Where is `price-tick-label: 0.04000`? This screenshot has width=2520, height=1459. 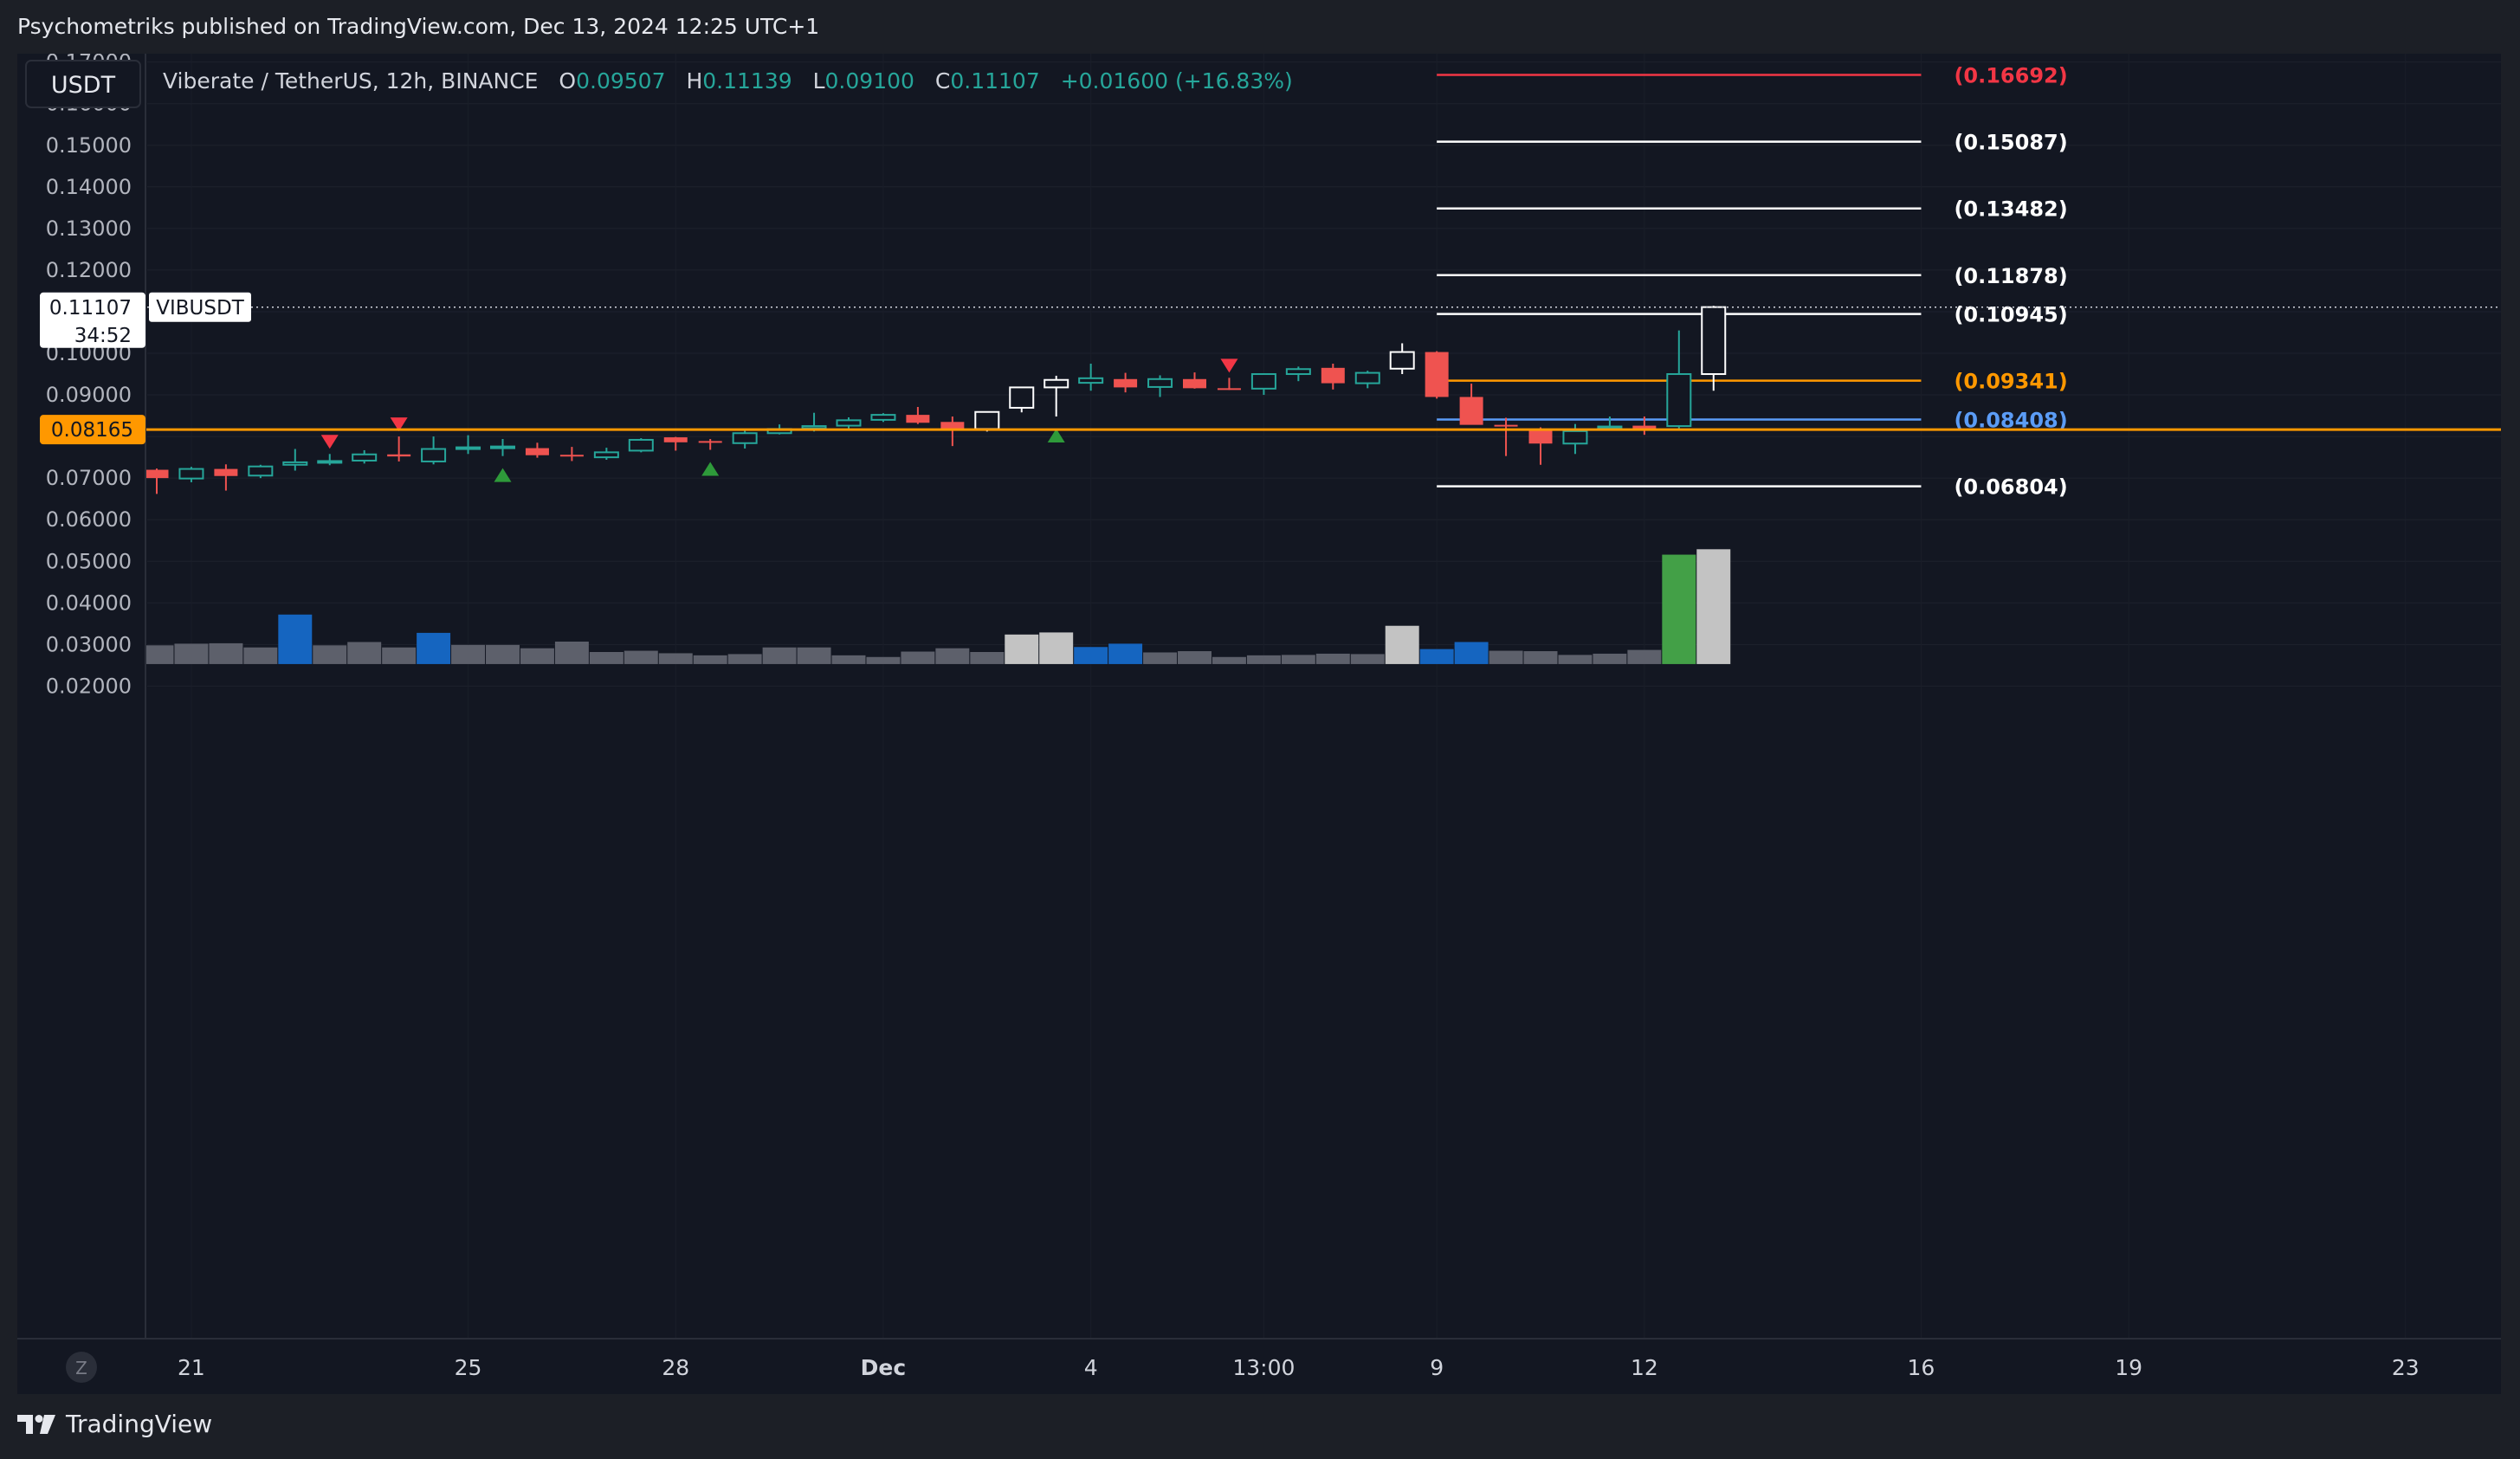 price-tick-label: 0.04000 is located at coordinates (89, 603).